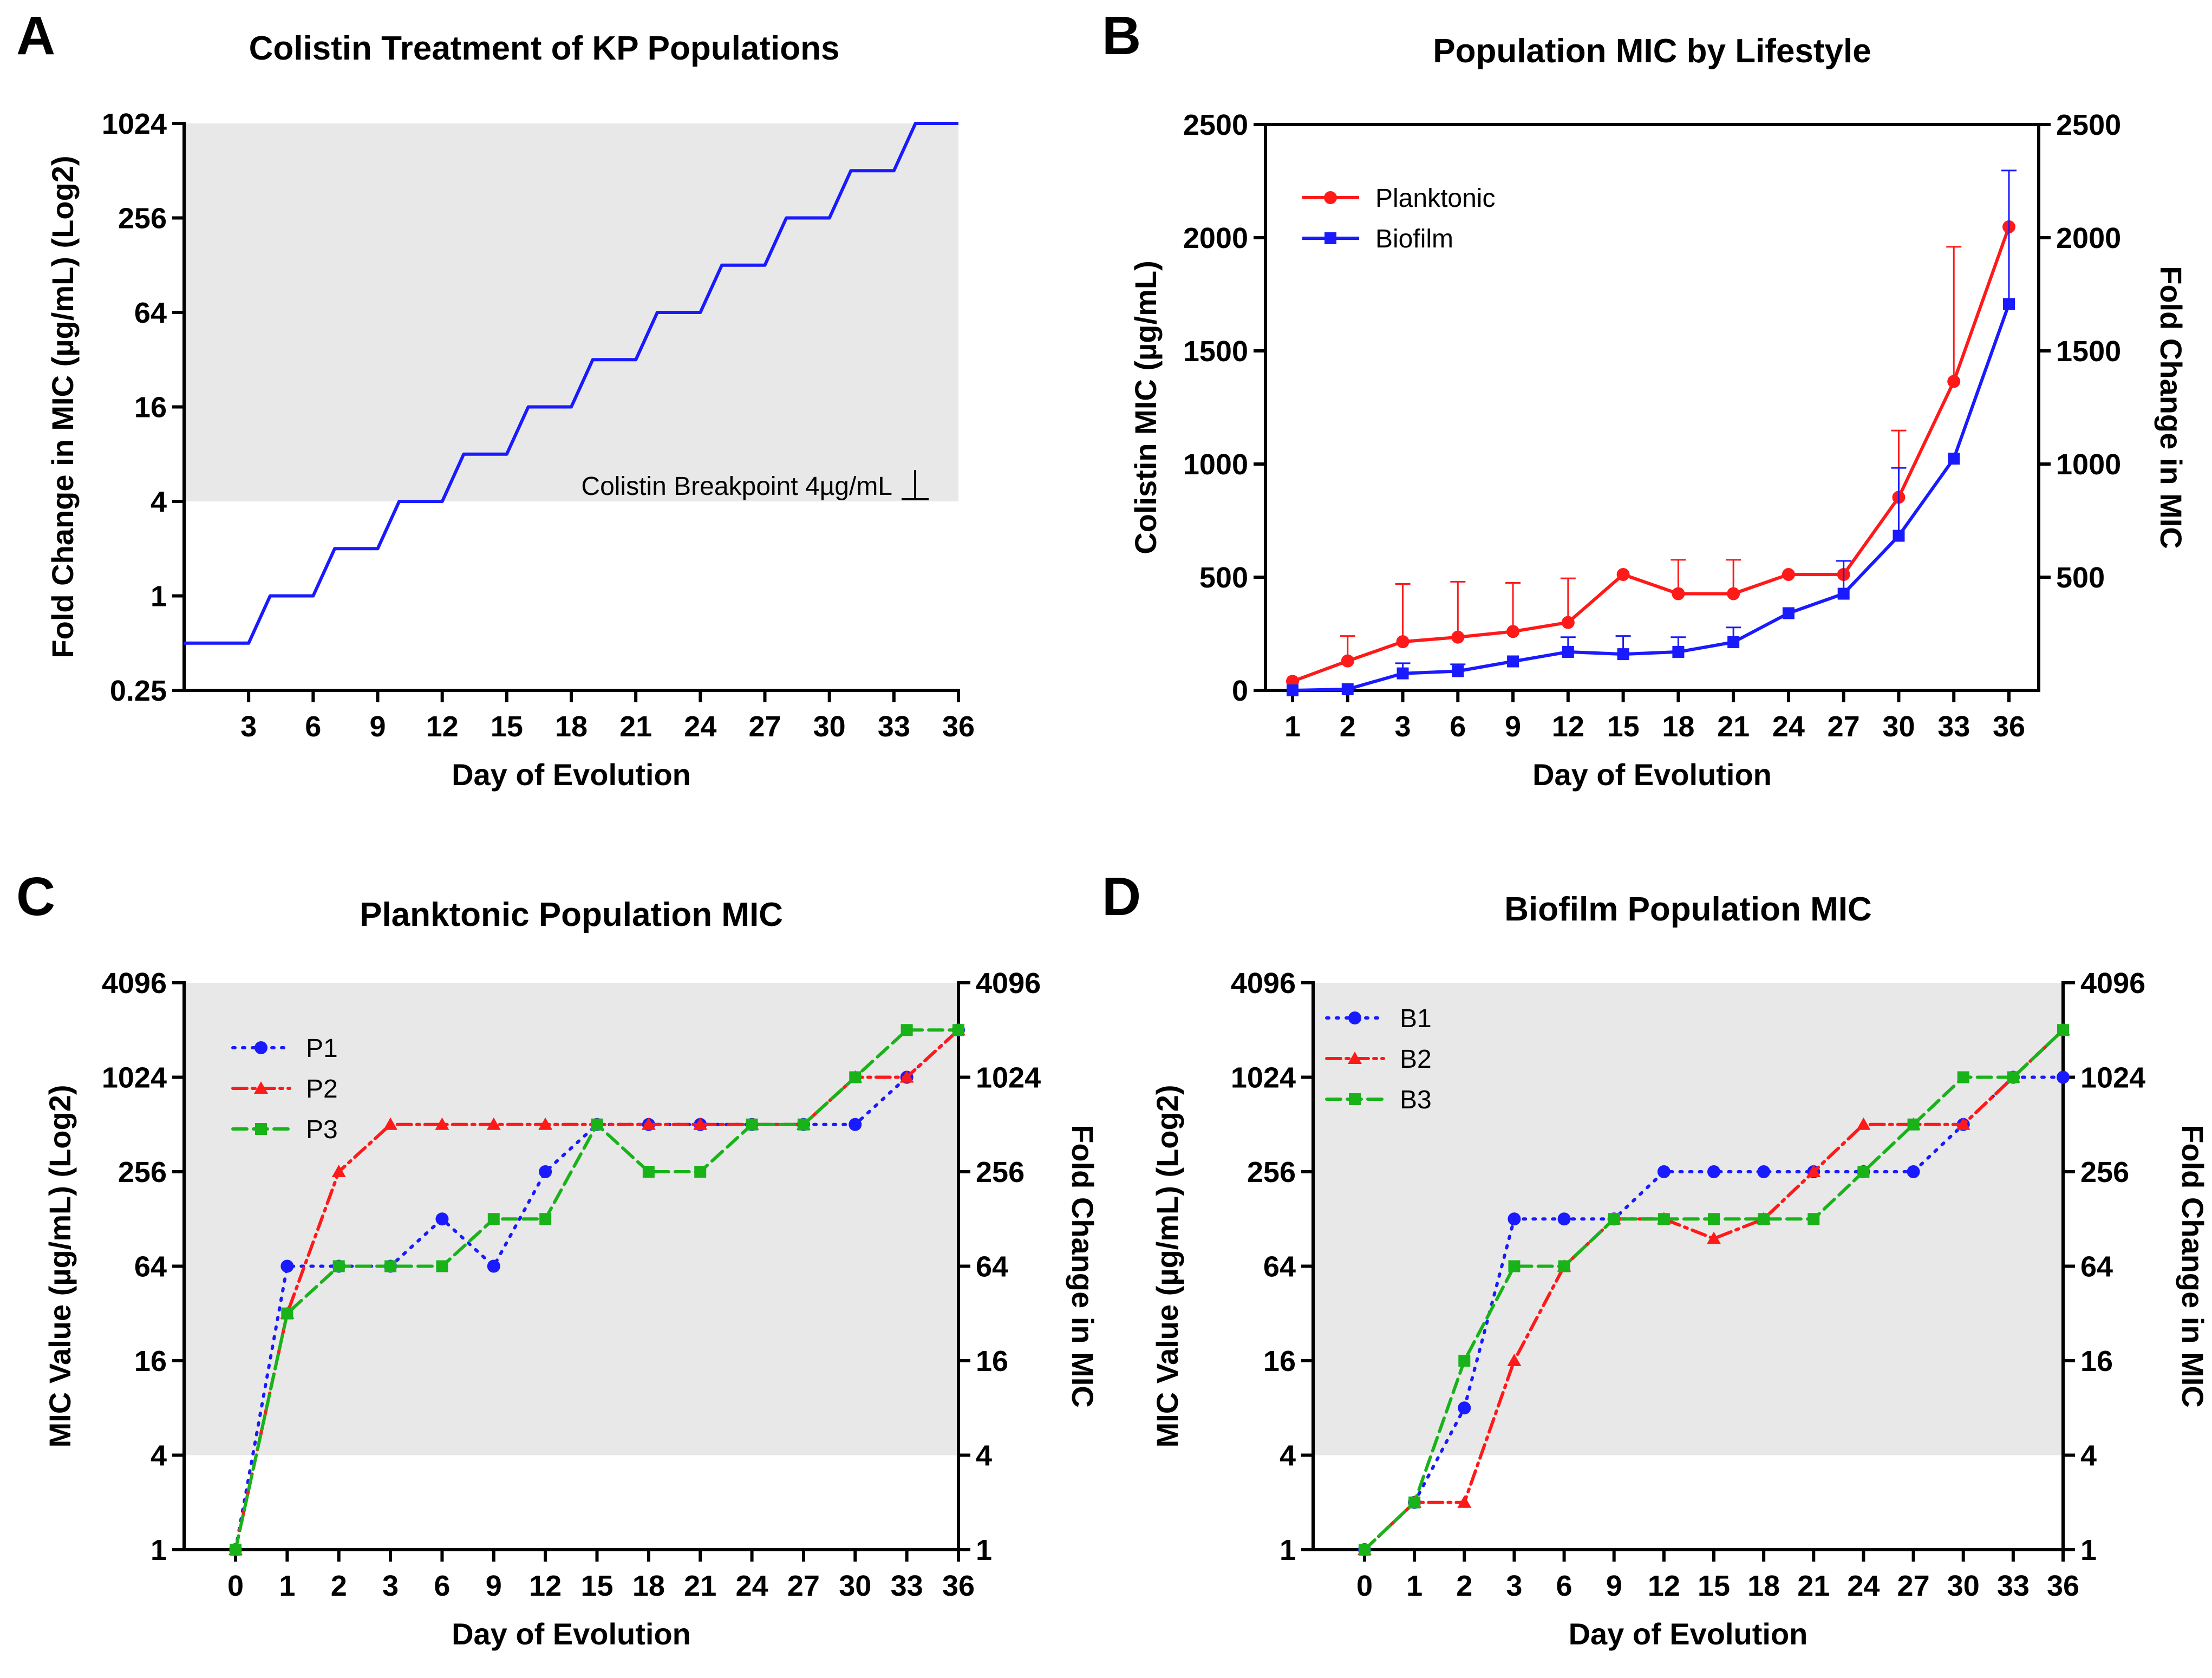 The image size is (2212, 1678). Describe the element at coordinates (1435, 198) in the screenshot. I see `legend-label: Planktonic` at that location.